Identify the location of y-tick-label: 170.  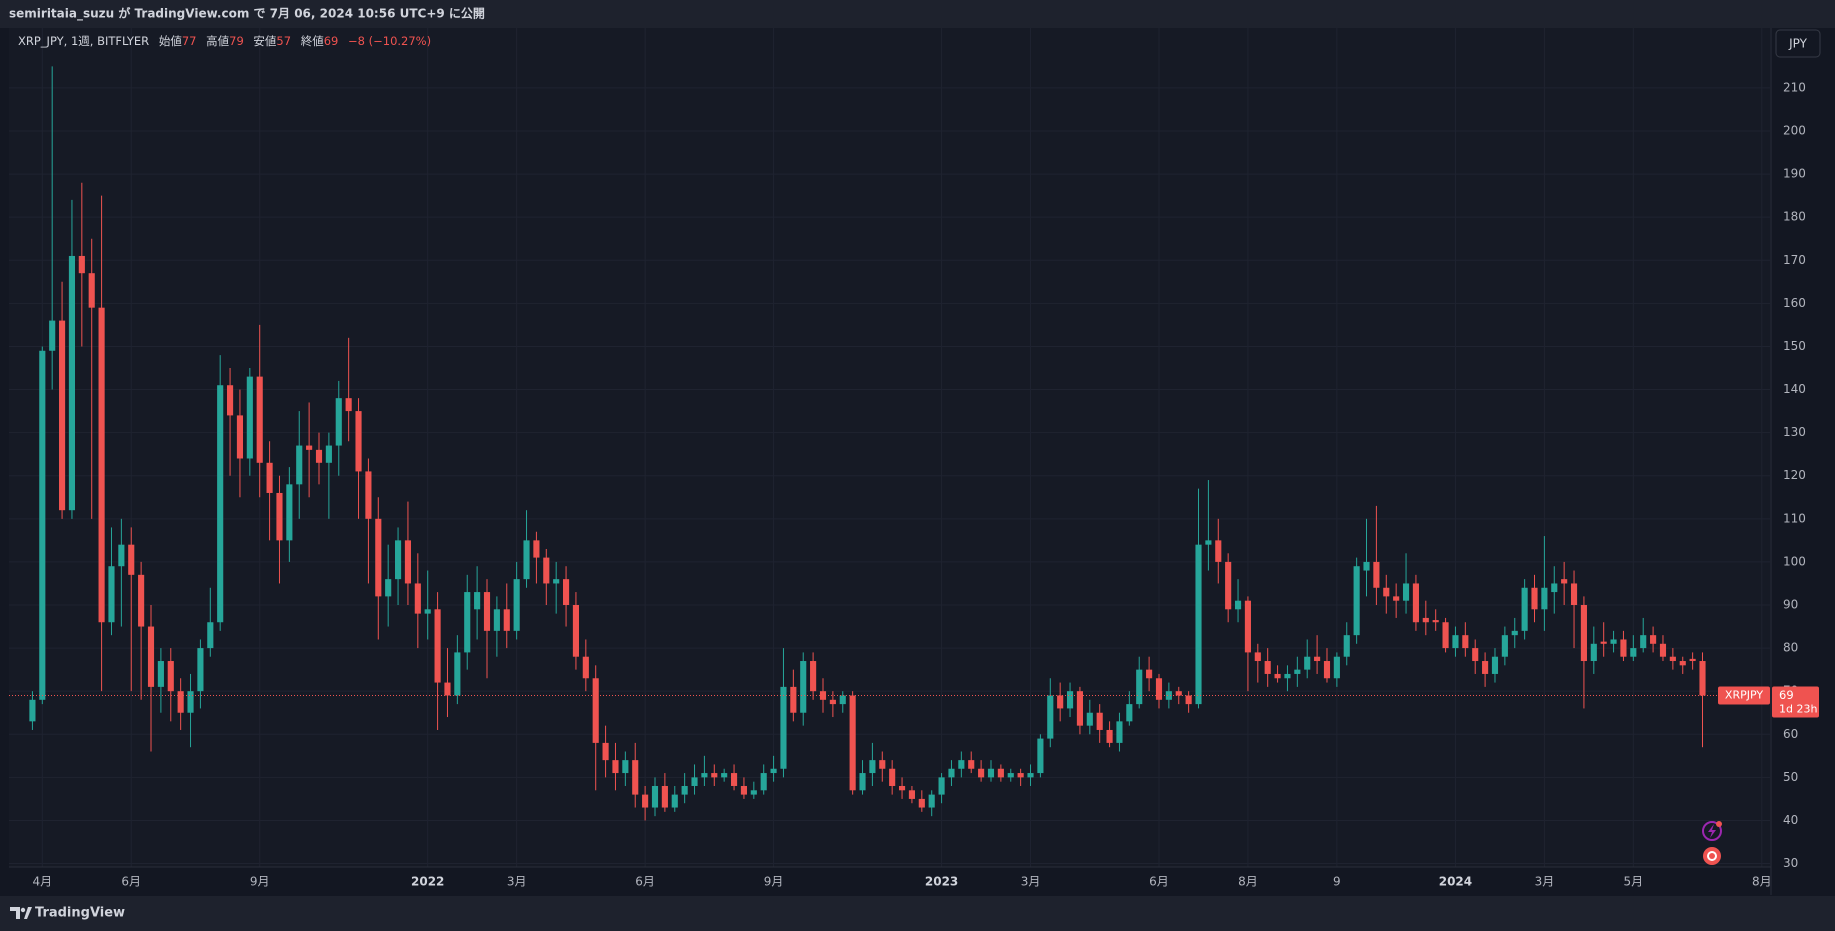
(1794, 260).